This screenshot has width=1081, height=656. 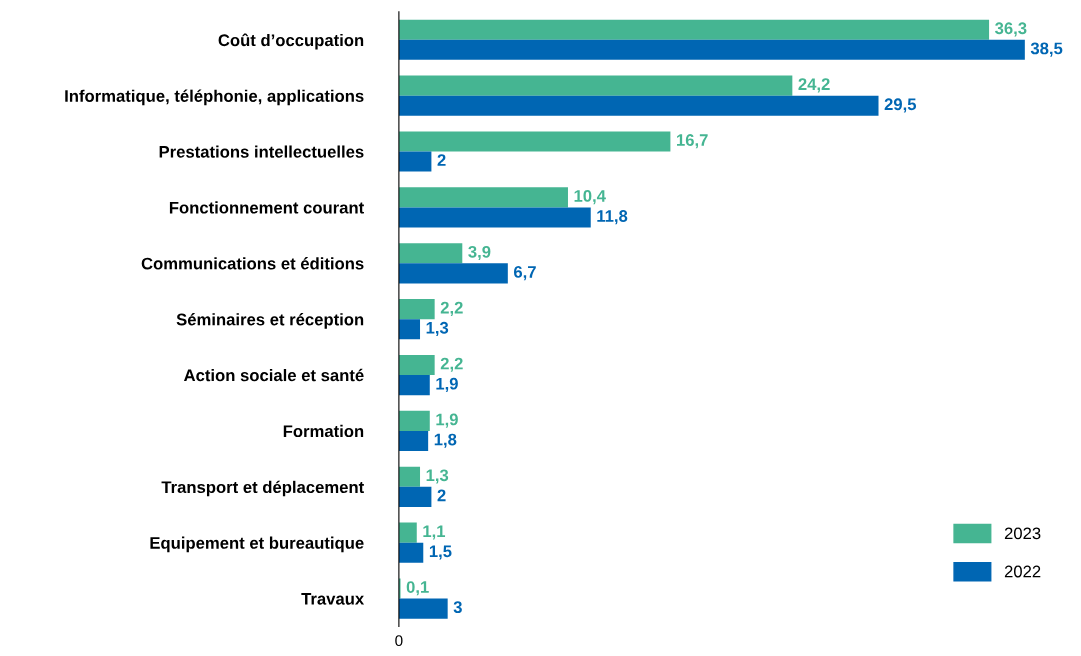 I want to click on y-tick-label: Fonctionnement courant, so click(x=266, y=207).